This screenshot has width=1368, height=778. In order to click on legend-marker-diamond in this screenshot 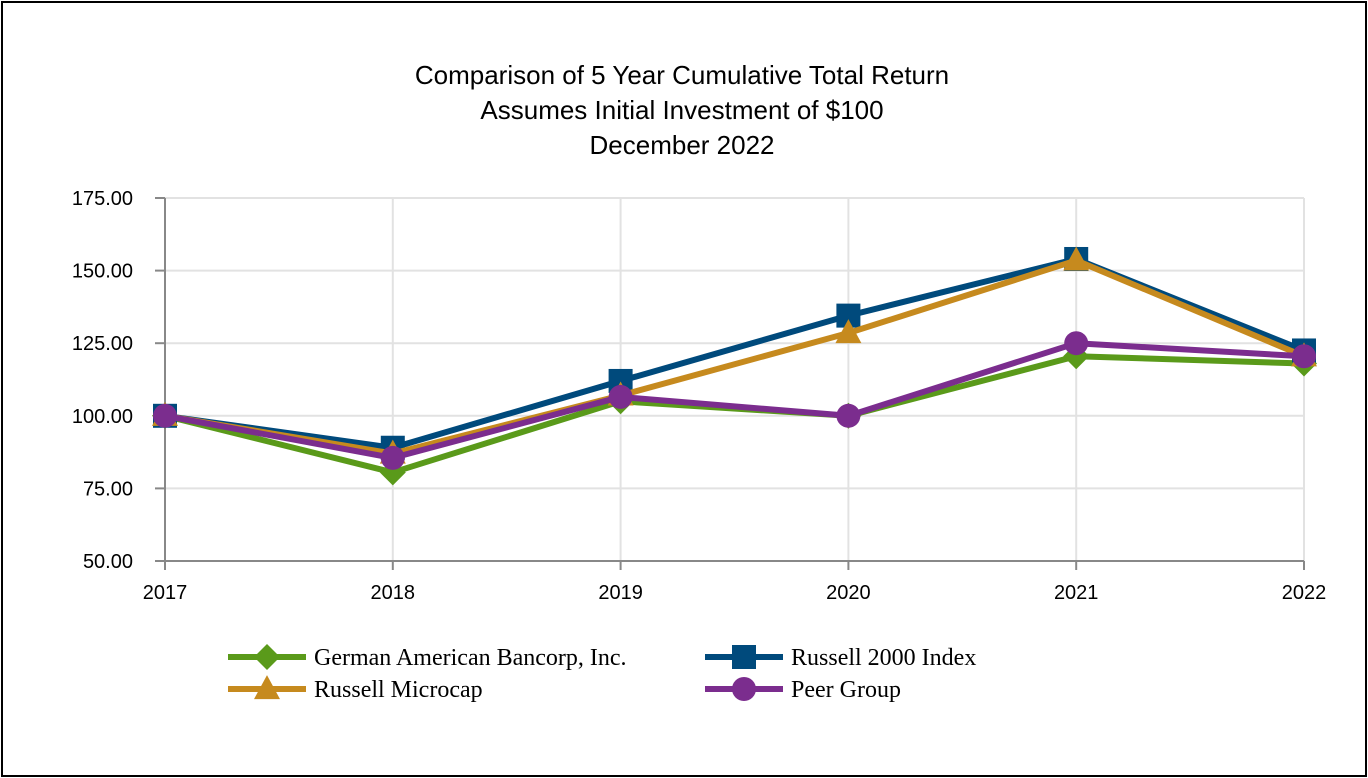, I will do `click(267, 657)`.